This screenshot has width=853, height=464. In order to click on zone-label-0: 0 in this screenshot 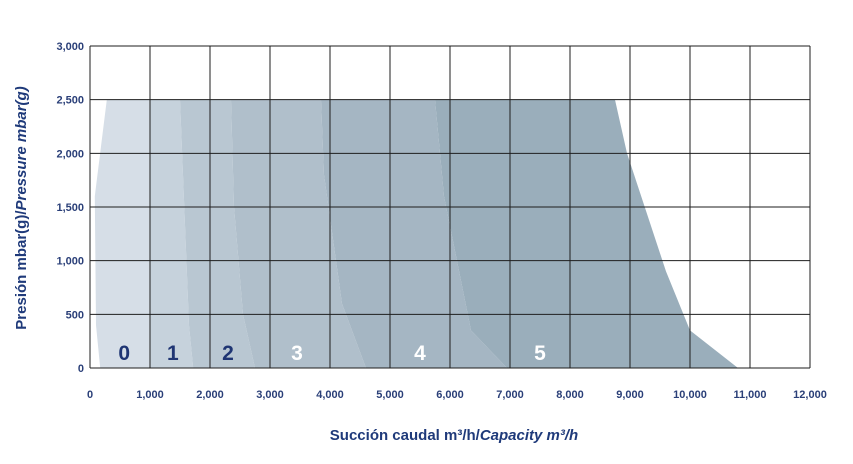, I will do `click(124, 353)`.